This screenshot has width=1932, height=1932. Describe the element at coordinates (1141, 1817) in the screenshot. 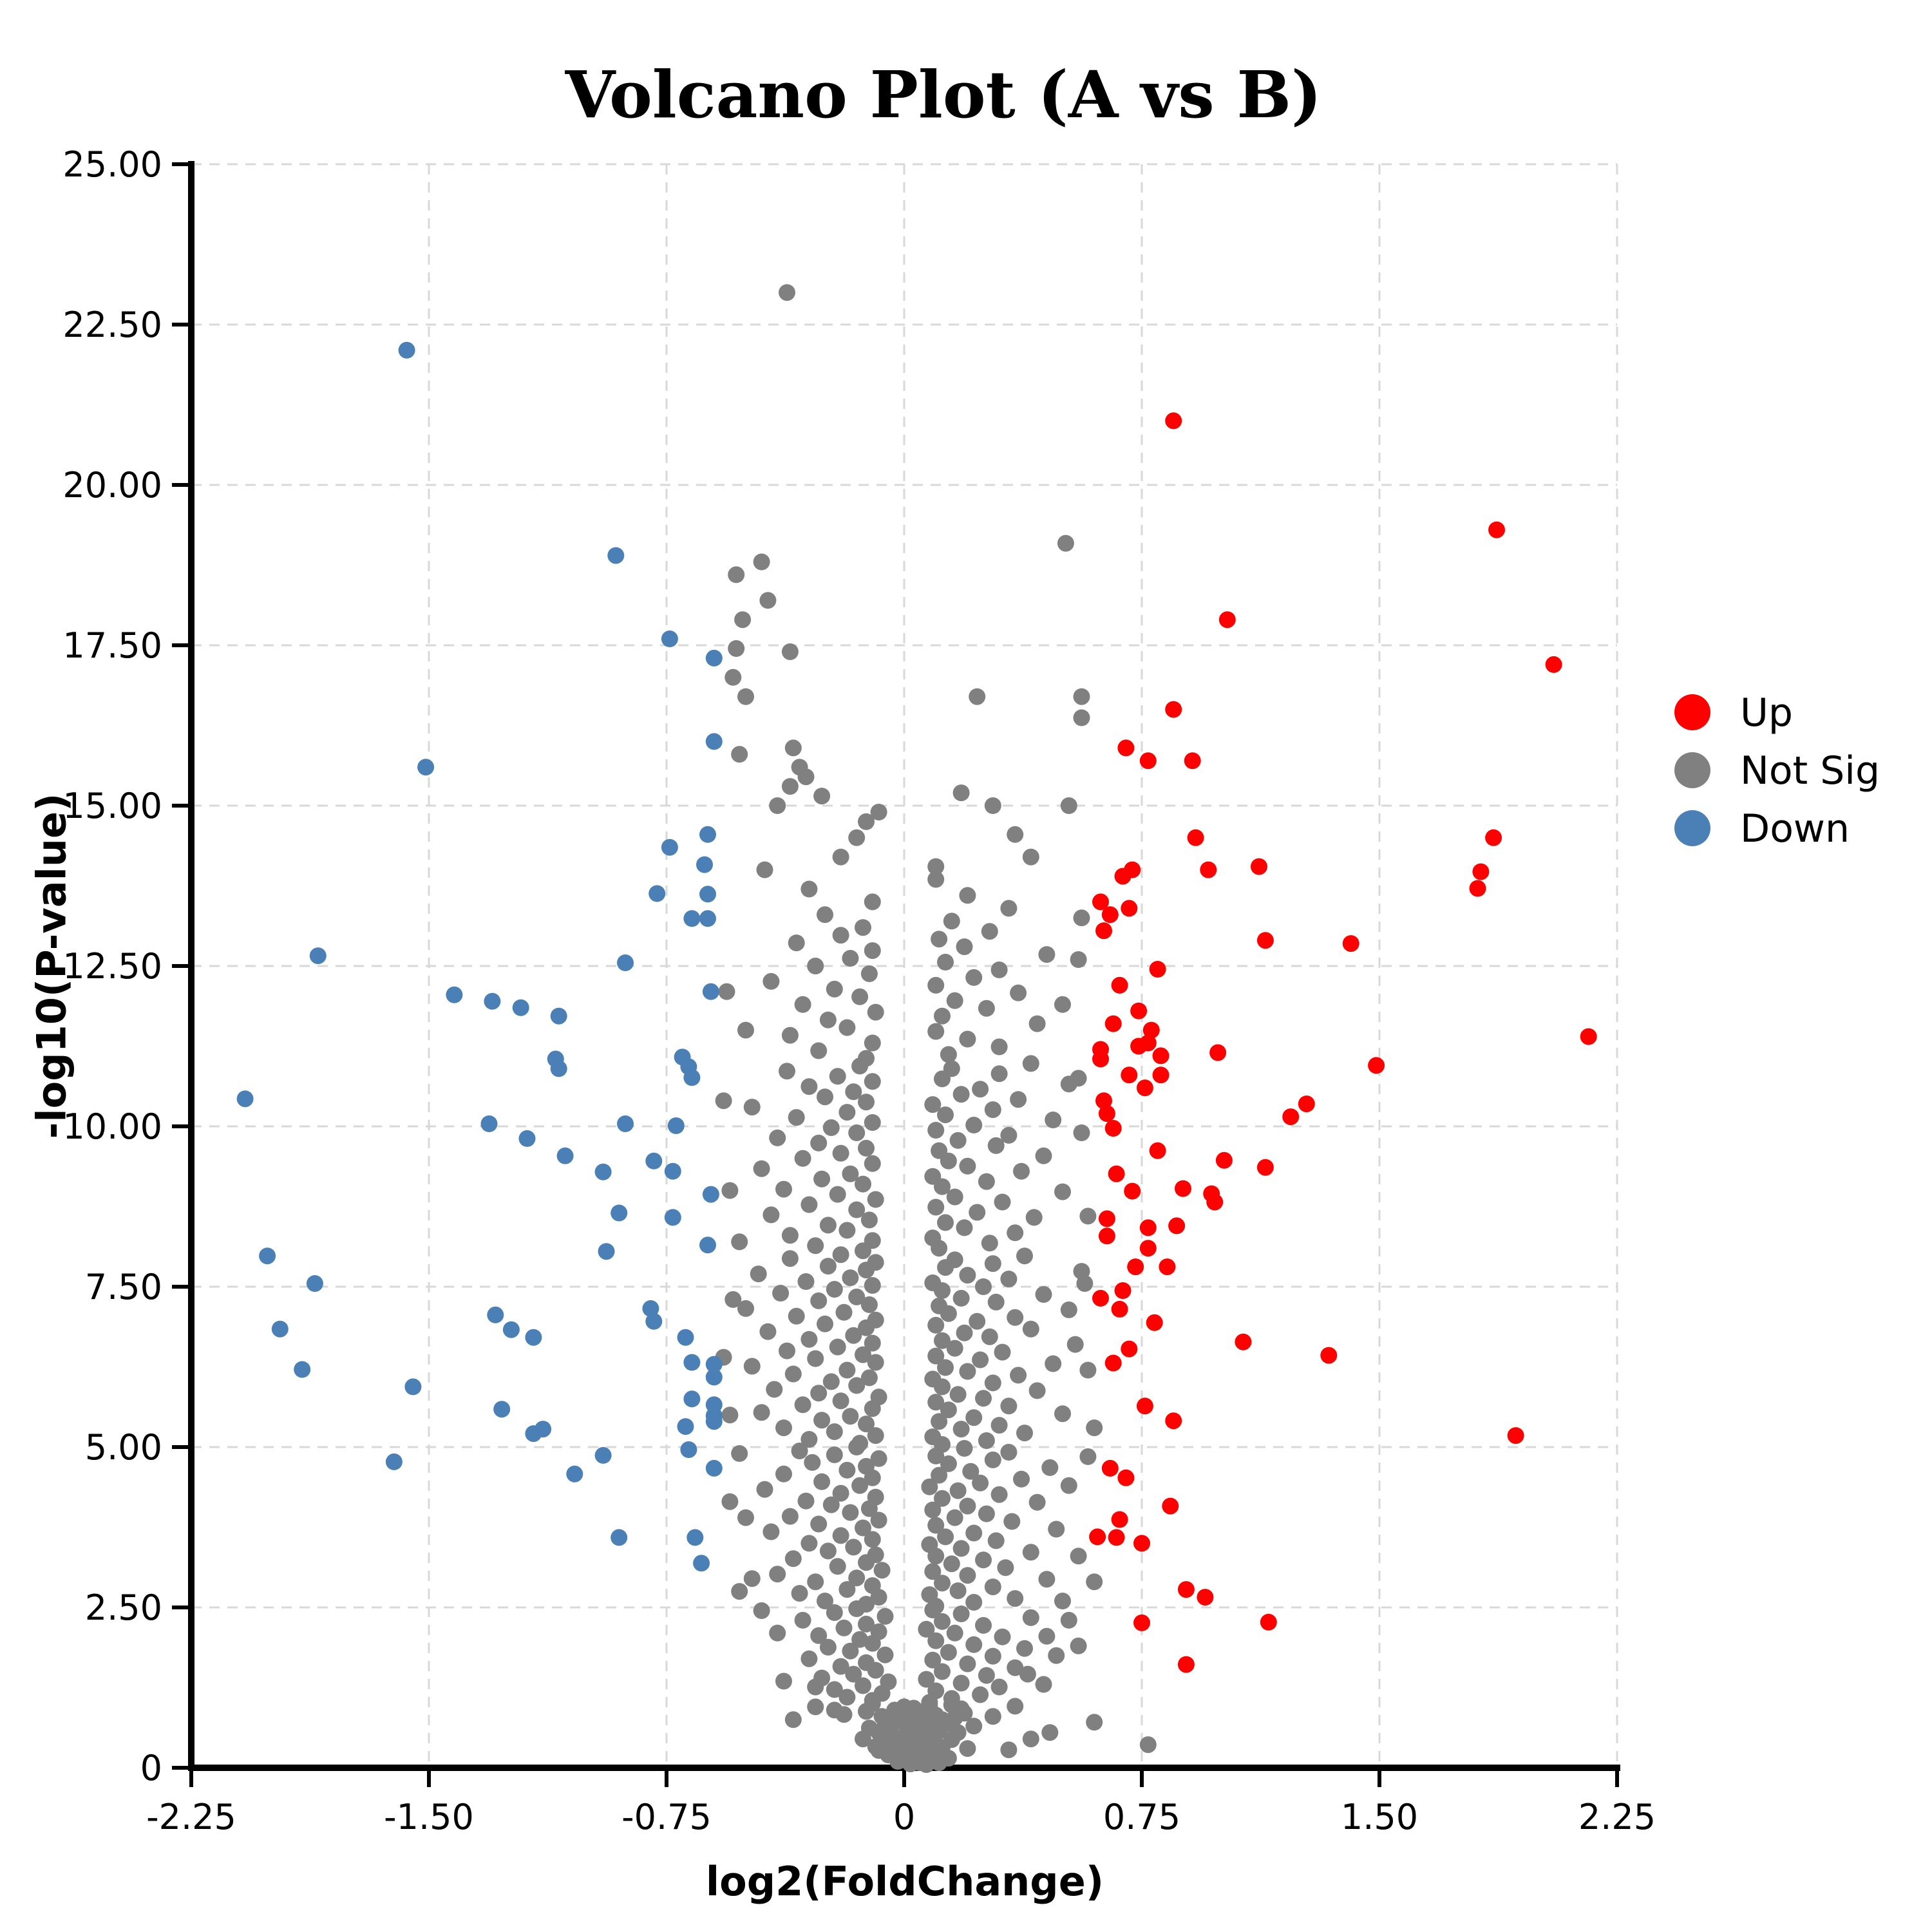

I see `x-tick-label: 0.75` at that location.